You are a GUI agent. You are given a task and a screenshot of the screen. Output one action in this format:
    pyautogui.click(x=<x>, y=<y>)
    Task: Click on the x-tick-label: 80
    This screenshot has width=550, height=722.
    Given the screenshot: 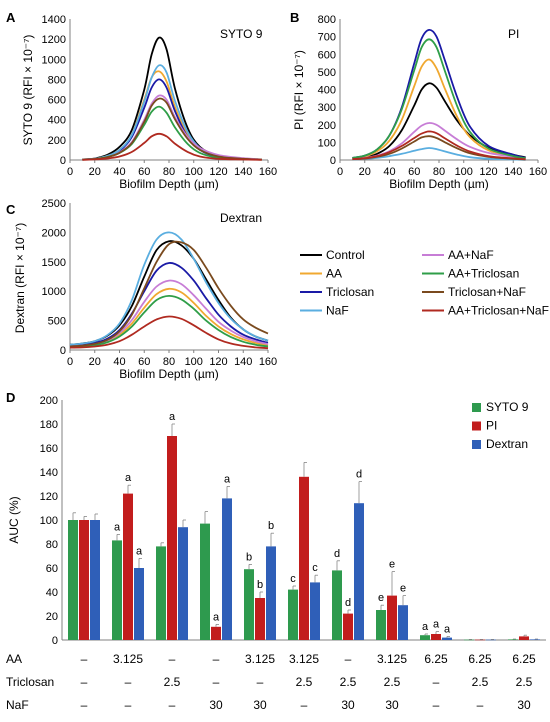 What is the action you would take?
    pyautogui.click(x=169, y=172)
    